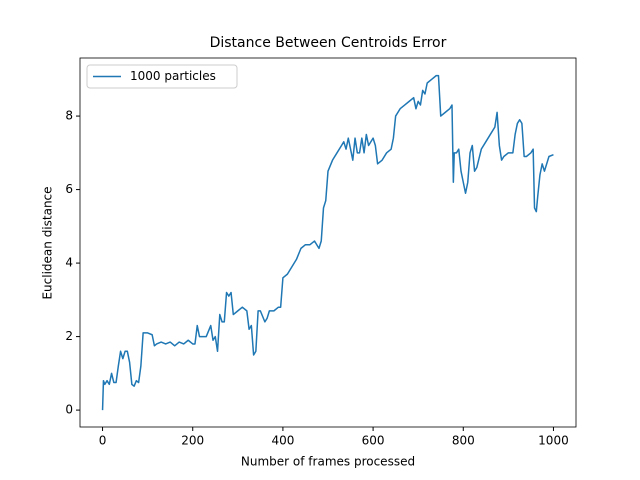 The height and width of the screenshot is (480, 640). What do you see at coordinates (373, 441) in the screenshot?
I see `x-tick-label: 600` at bounding box center [373, 441].